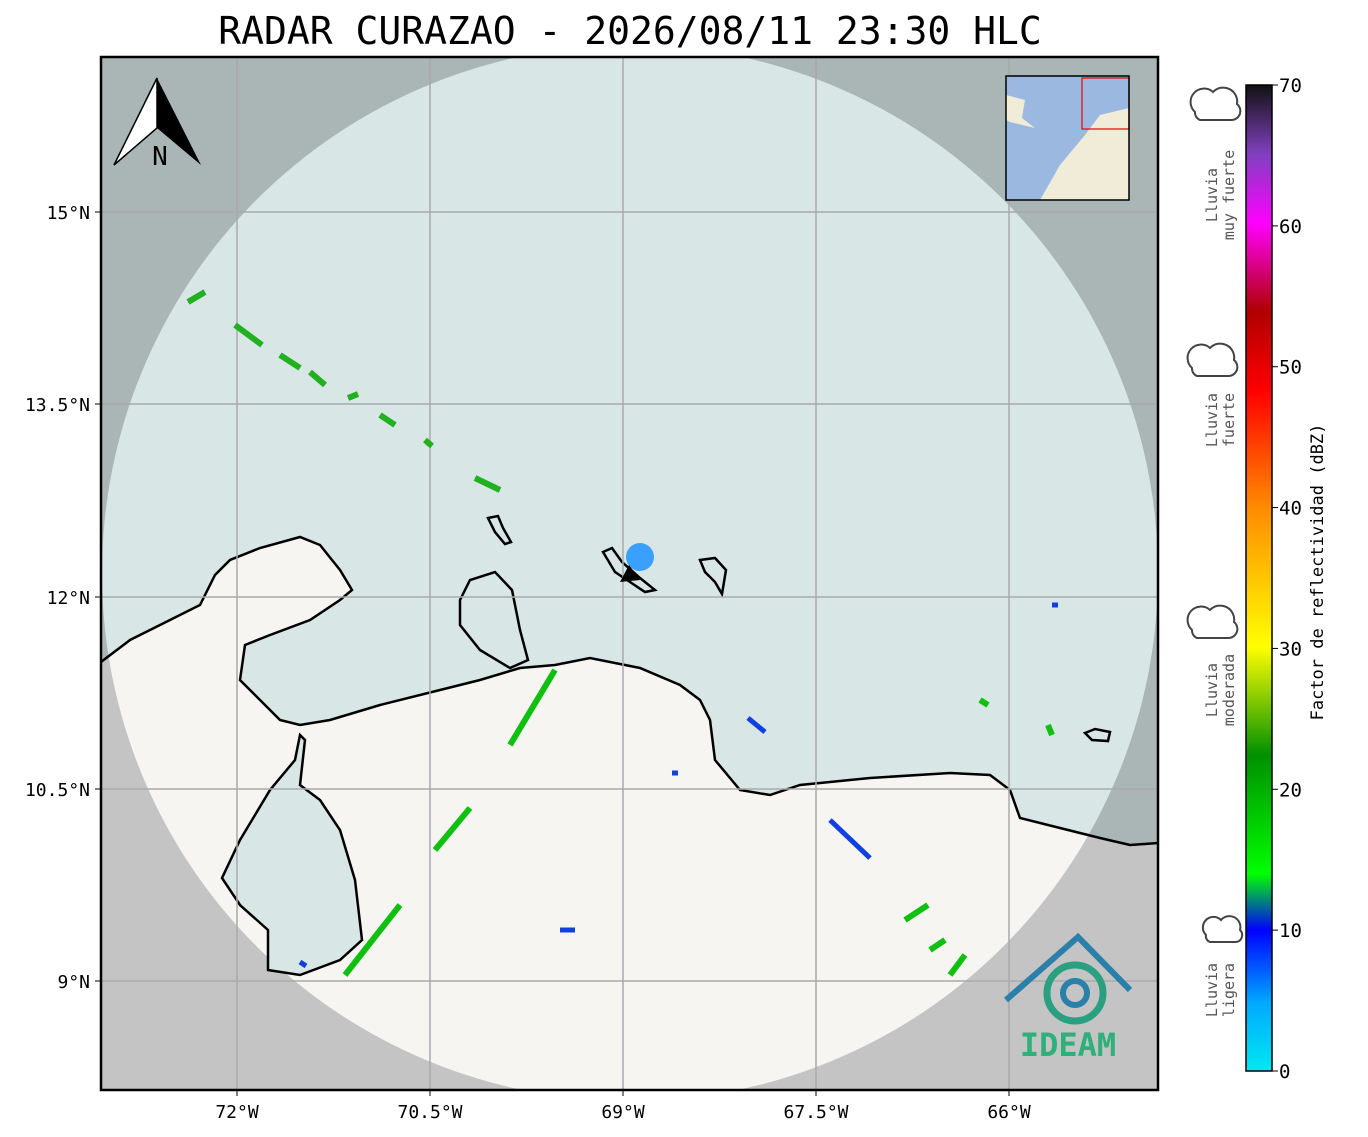 This screenshot has height=1137, width=1368. What do you see at coordinates (157, 124) in the screenshot?
I see `north-arrow: N` at bounding box center [157, 124].